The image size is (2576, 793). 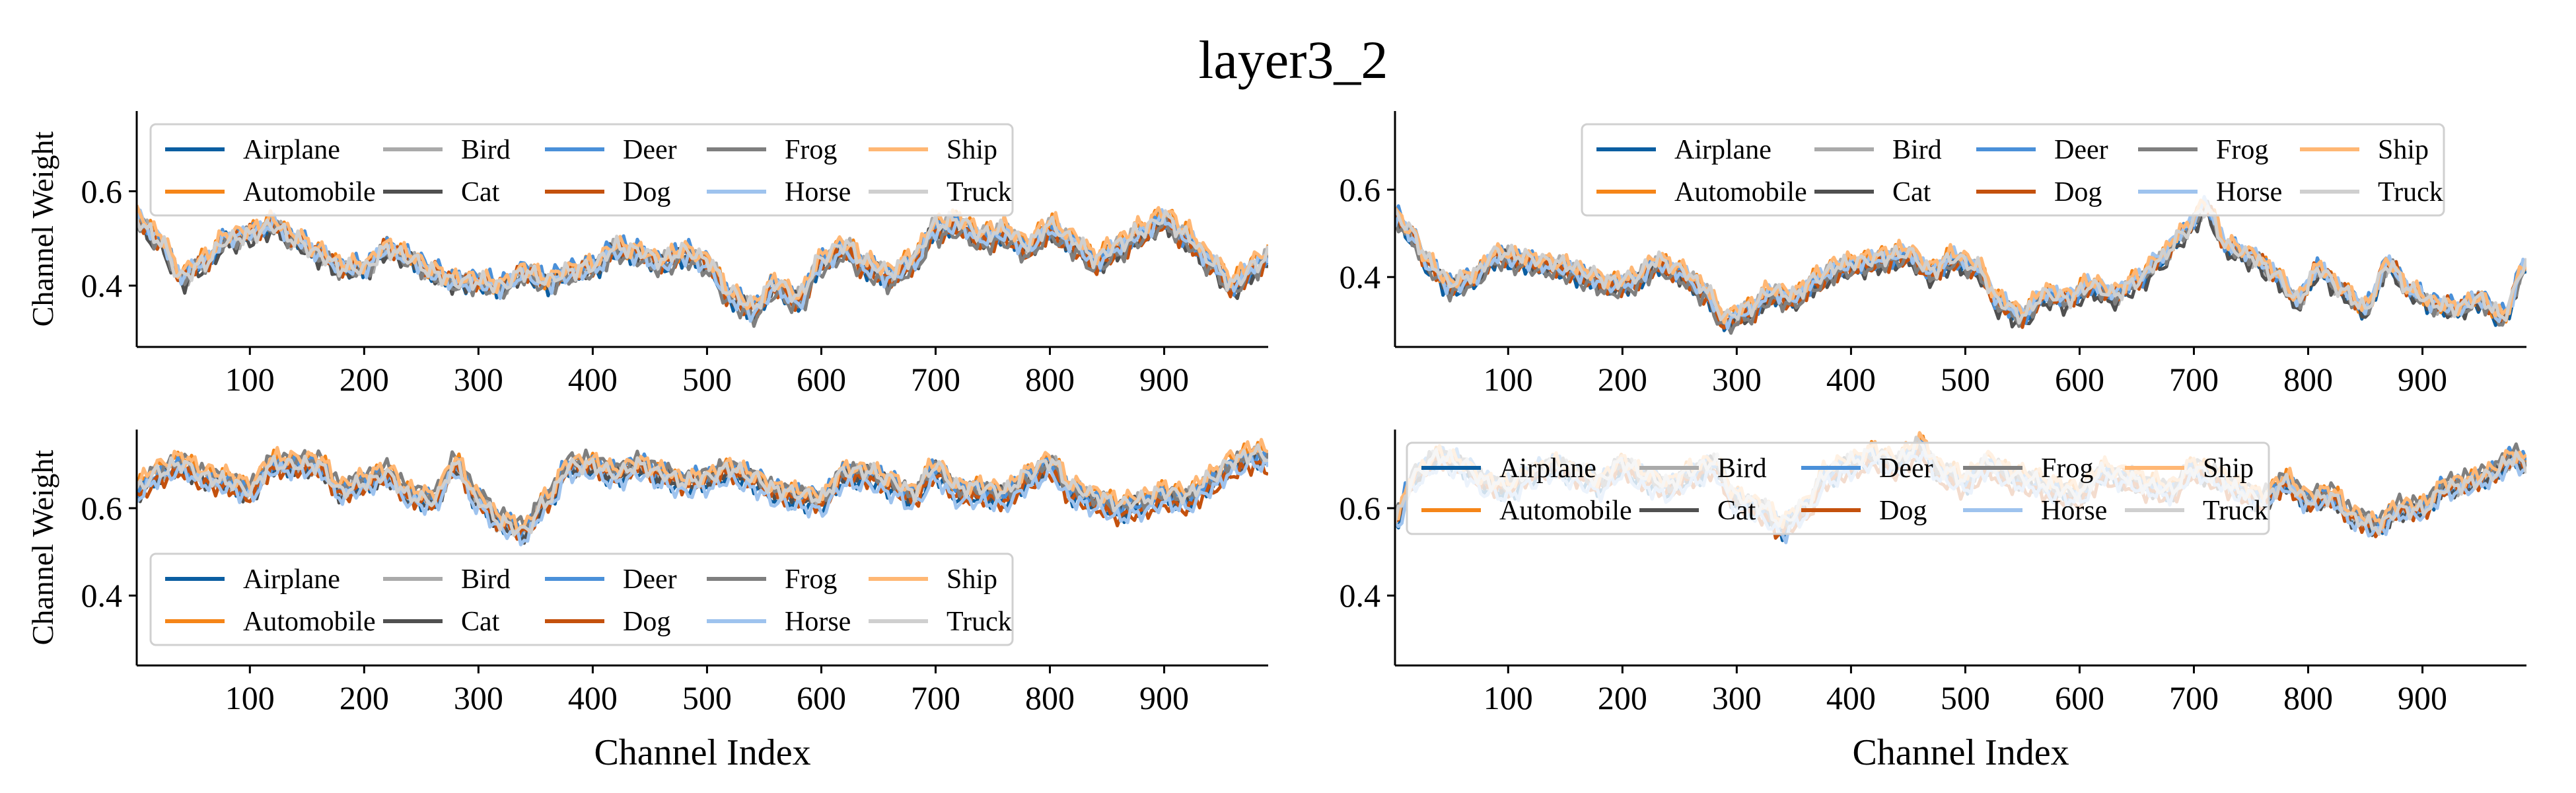 What do you see at coordinates (43, 547) in the screenshot?
I see `y-axis-label: Channel Weight` at bounding box center [43, 547].